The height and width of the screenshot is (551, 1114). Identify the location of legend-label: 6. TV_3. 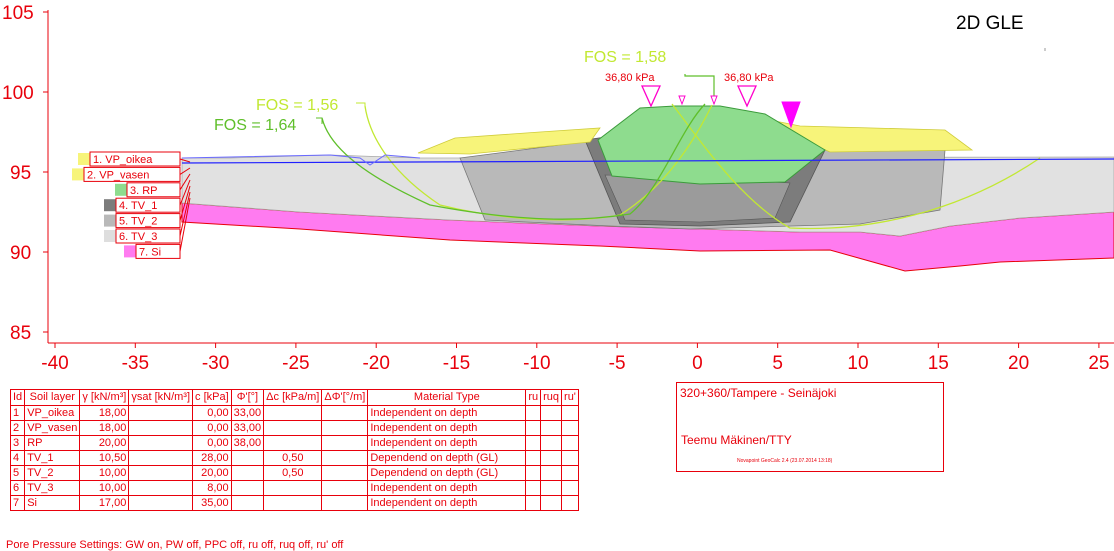
(138, 237).